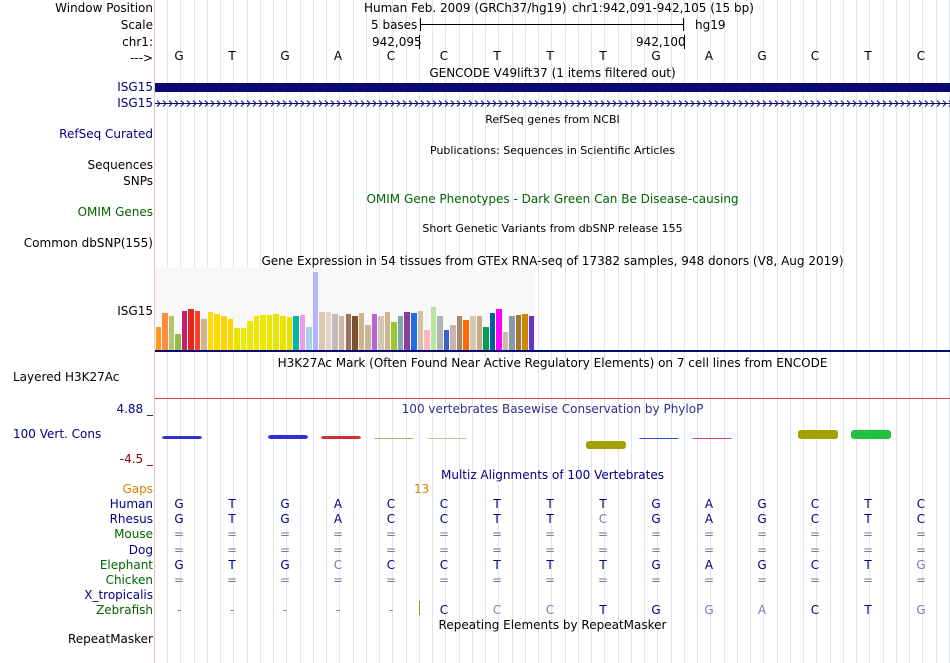 The height and width of the screenshot is (663, 950). What do you see at coordinates (131, 519) in the screenshot?
I see `species-label: Rhesus` at bounding box center [131, 519].